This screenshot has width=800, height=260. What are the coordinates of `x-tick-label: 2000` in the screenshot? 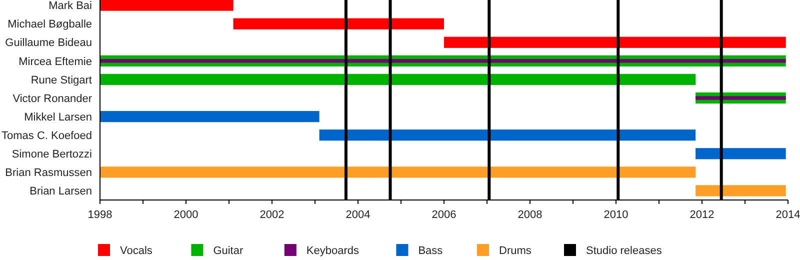 It's located at (186, 215).